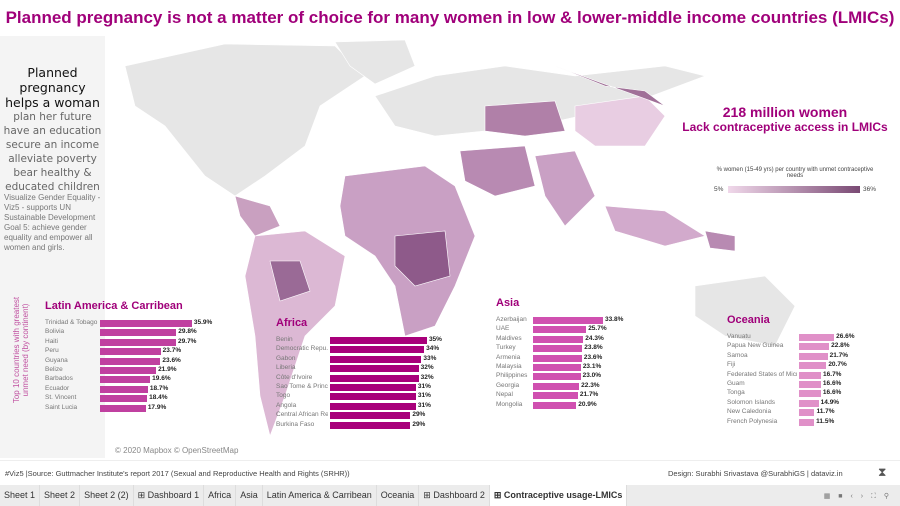  What do you see at coordinates (454, 495) in the screenshot?
I see `tab-dashboard-2: ⊞ Dashboard 2` at bounding box center [454, 495].